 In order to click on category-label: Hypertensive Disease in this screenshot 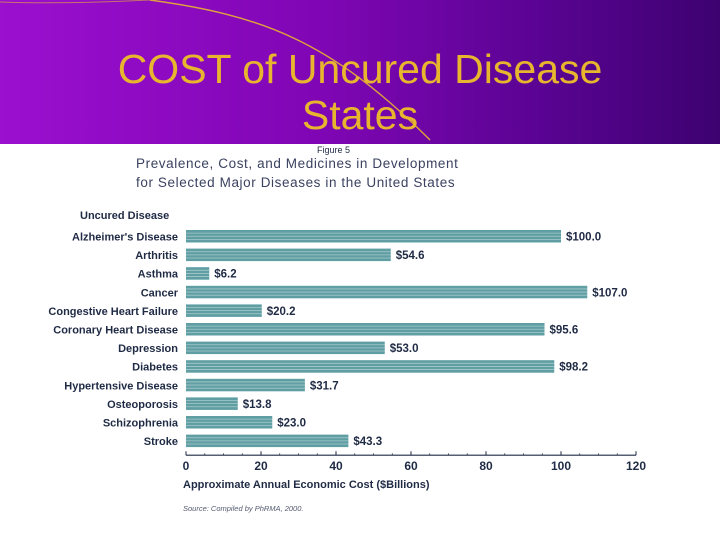, I will do `click(121, 386)`.